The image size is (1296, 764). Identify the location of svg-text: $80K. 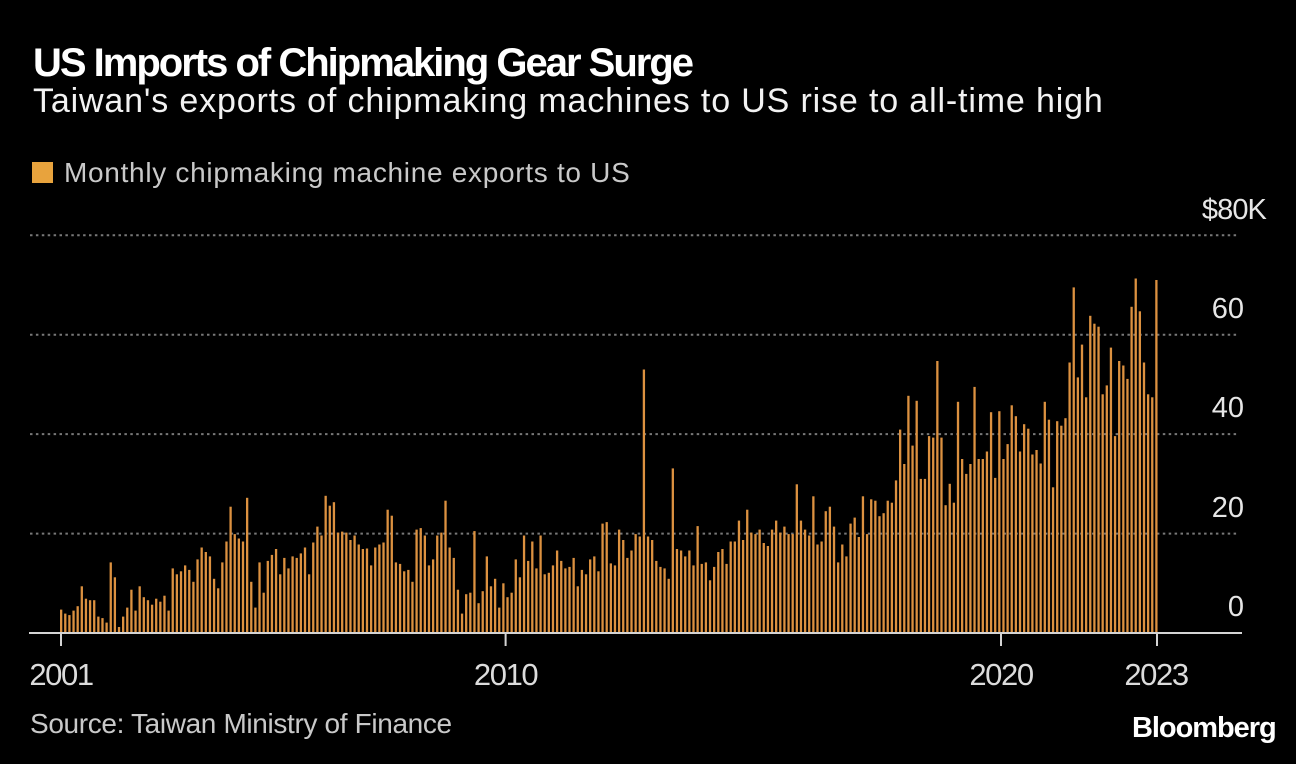
(1235, 210).